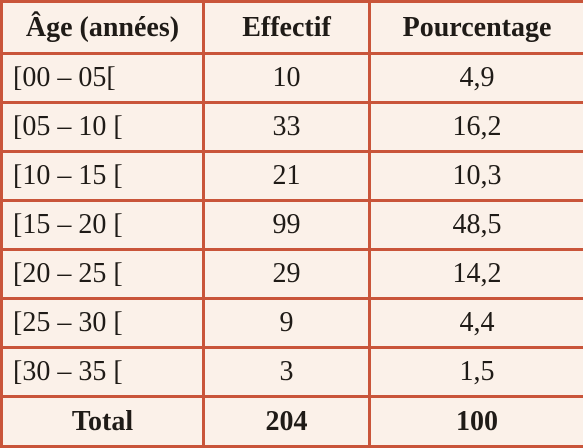 This screenshot has width=583, height=448. I want to click on total-row: Total 204 100, so click(292, 422).